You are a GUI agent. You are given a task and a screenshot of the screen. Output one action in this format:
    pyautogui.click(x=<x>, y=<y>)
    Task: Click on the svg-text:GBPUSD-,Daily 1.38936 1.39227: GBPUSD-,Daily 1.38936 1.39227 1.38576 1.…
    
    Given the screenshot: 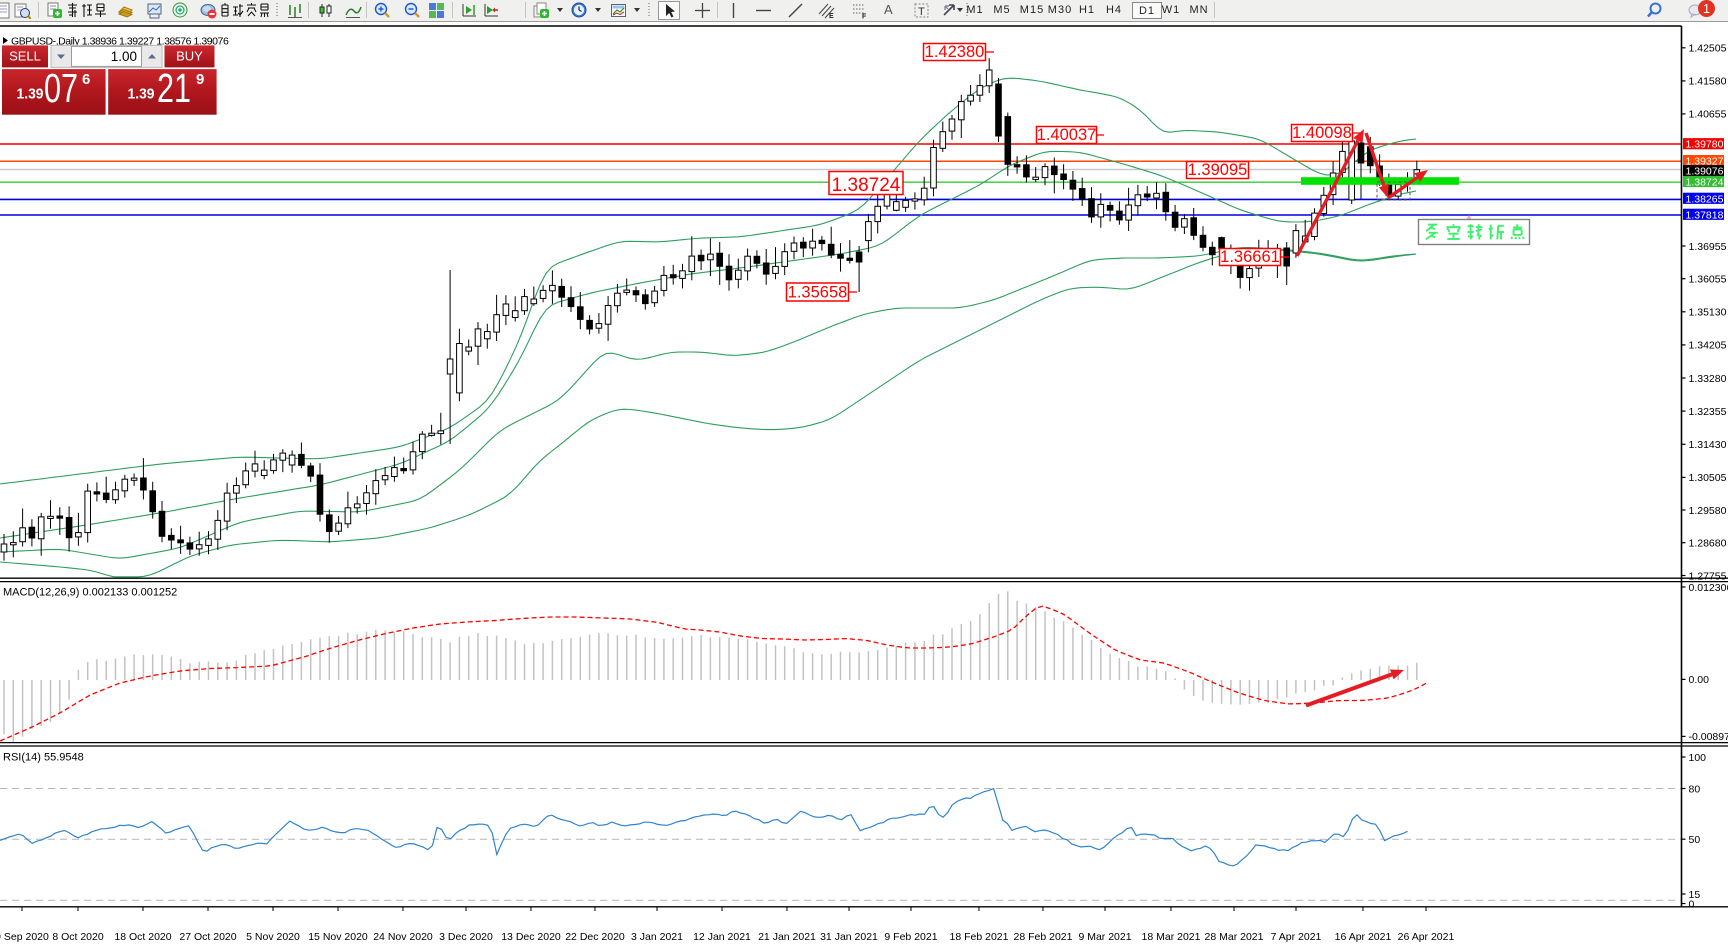 What is the action you would take?
    pyautogui.click(x=120, y=42)
    